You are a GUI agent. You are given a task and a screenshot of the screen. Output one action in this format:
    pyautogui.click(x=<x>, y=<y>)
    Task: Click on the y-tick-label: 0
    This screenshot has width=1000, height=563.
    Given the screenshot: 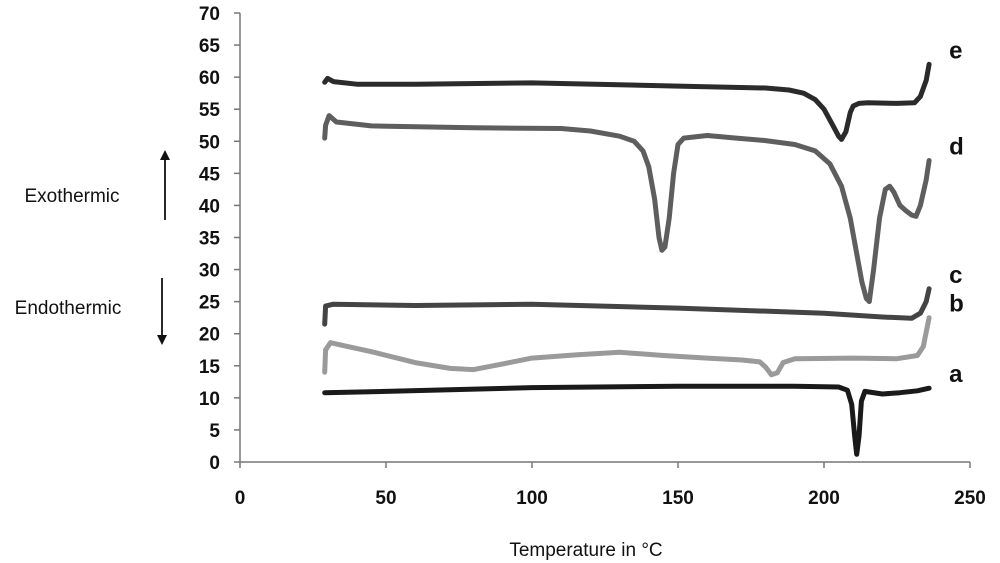 What is the action you would take?
    pyautogui.click(x=214, y=463)
    